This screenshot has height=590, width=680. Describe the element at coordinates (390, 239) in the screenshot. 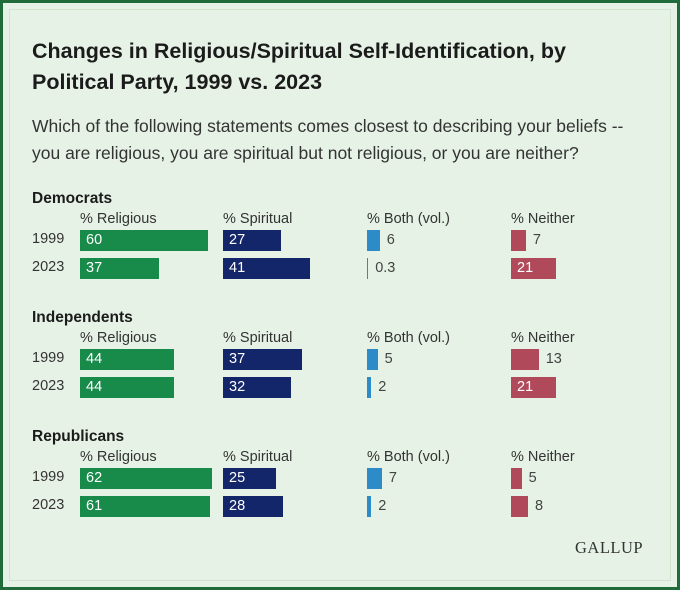

I see `data-label: 6` at that location.